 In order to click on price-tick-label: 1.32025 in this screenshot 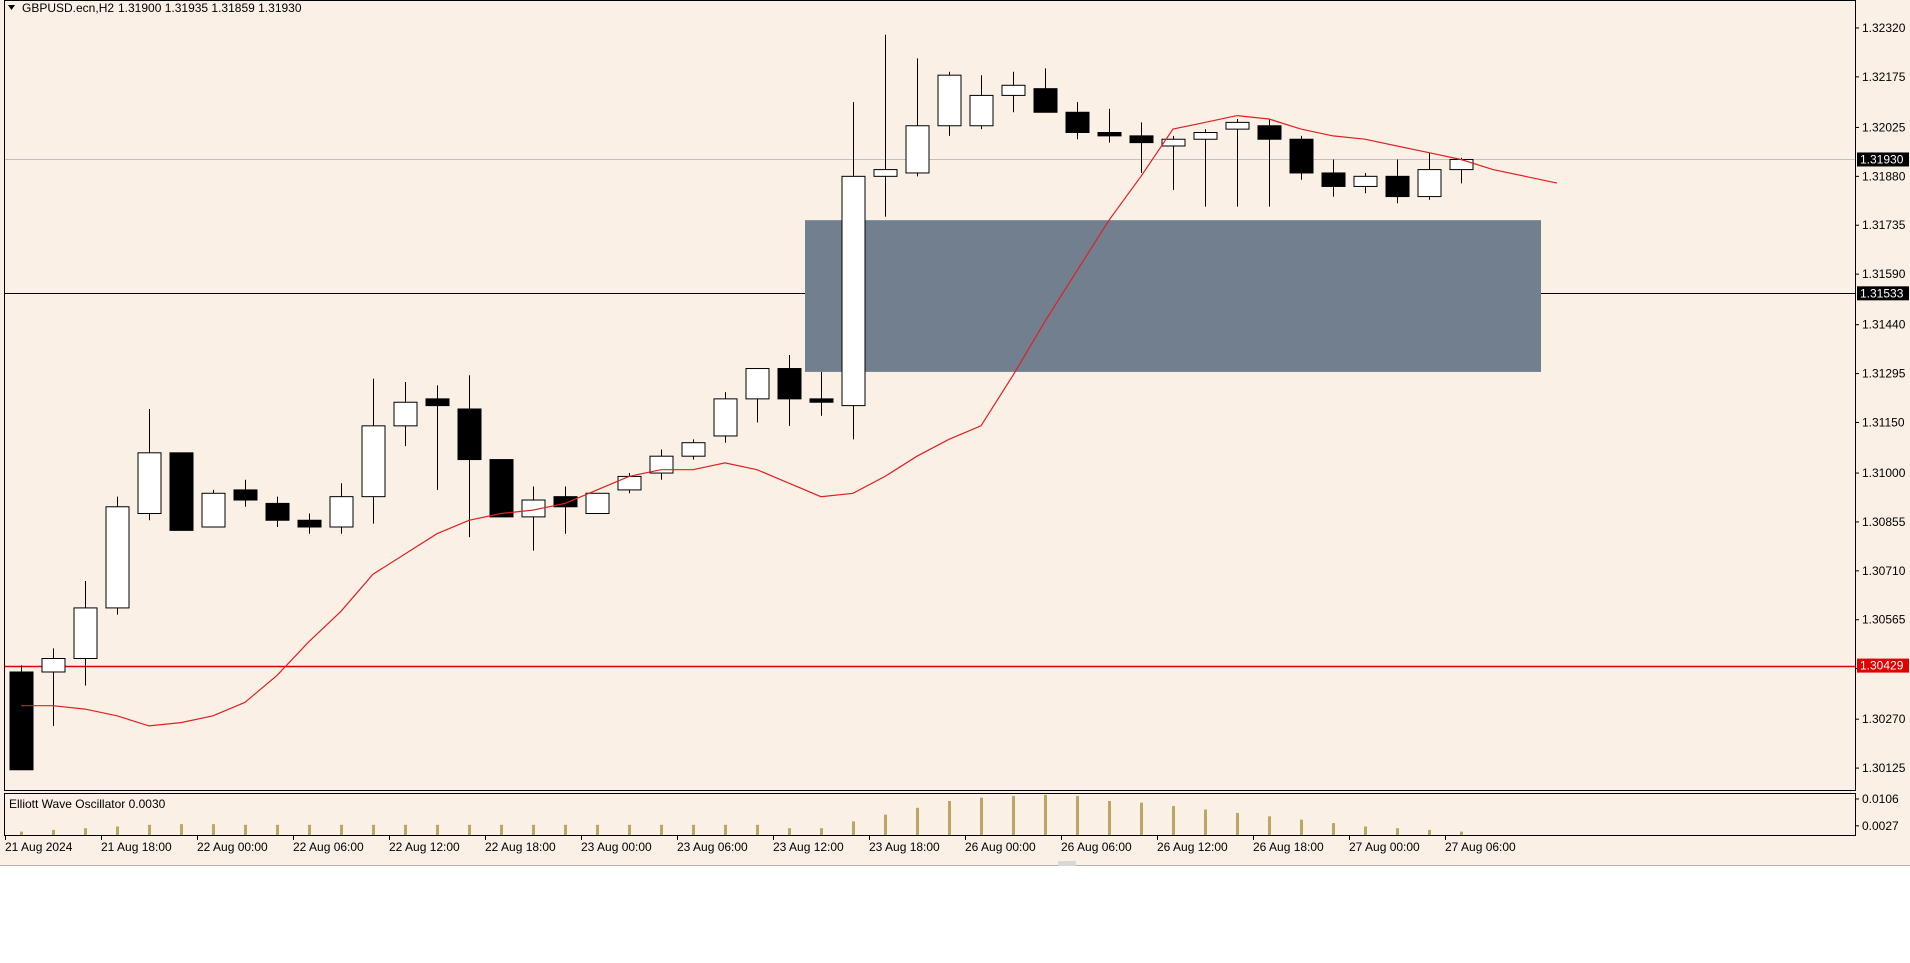, I will do `click(1884, 127)`.